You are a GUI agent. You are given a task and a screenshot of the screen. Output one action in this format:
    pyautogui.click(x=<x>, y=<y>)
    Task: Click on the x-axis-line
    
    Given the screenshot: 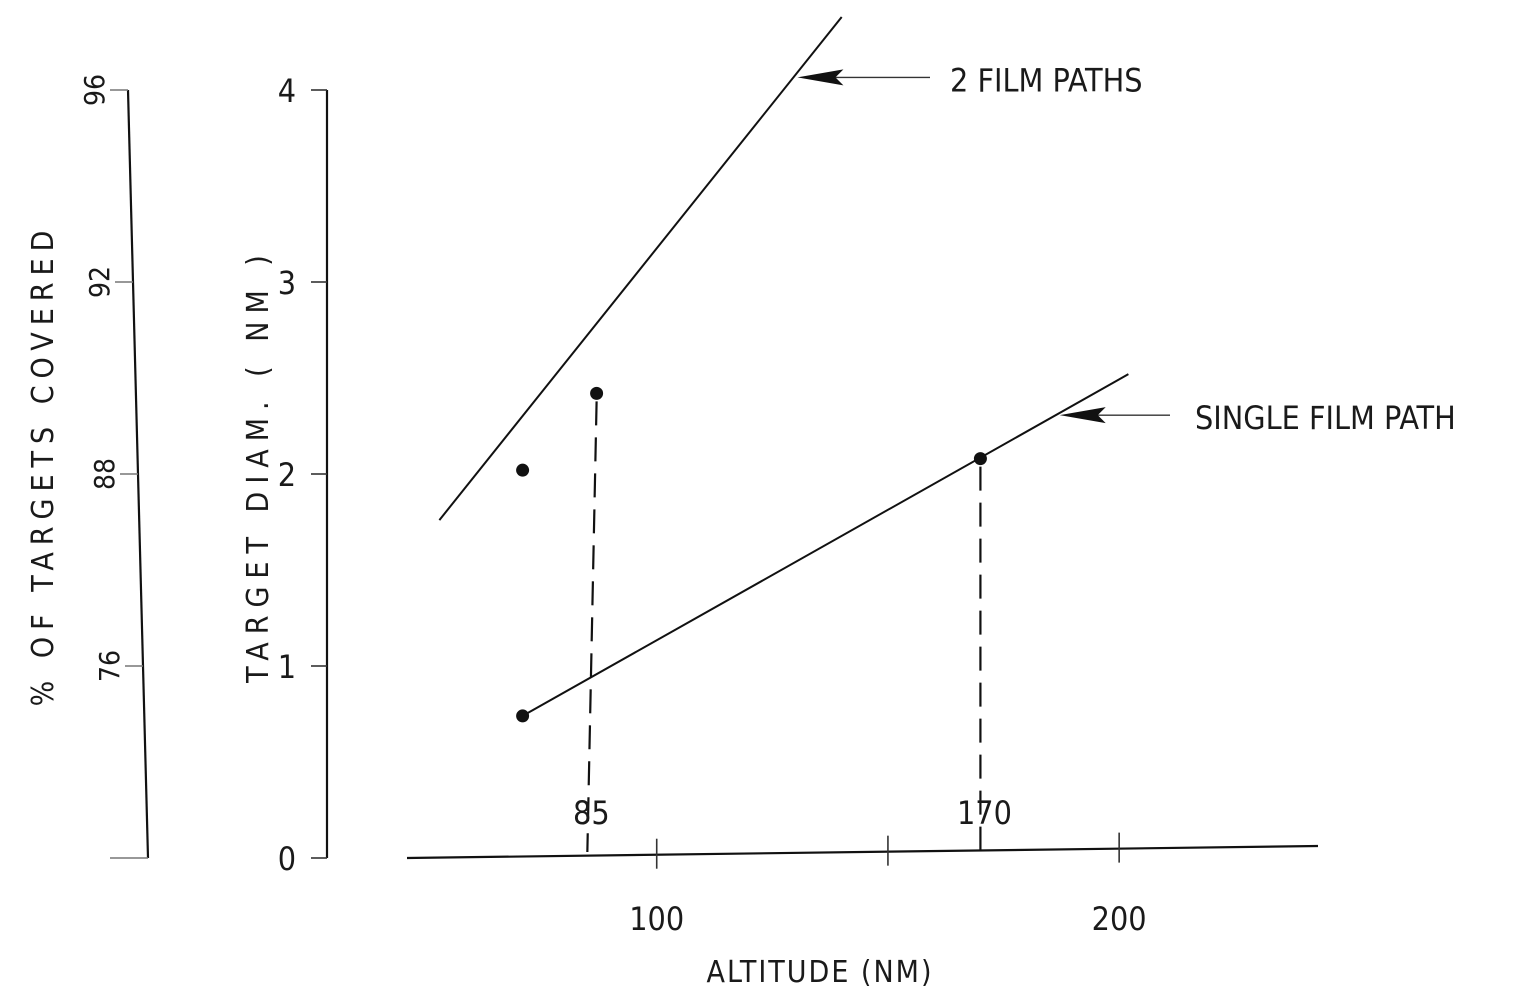 What is the action you would take?
    pyautogui.click(x=862, y=852)
    